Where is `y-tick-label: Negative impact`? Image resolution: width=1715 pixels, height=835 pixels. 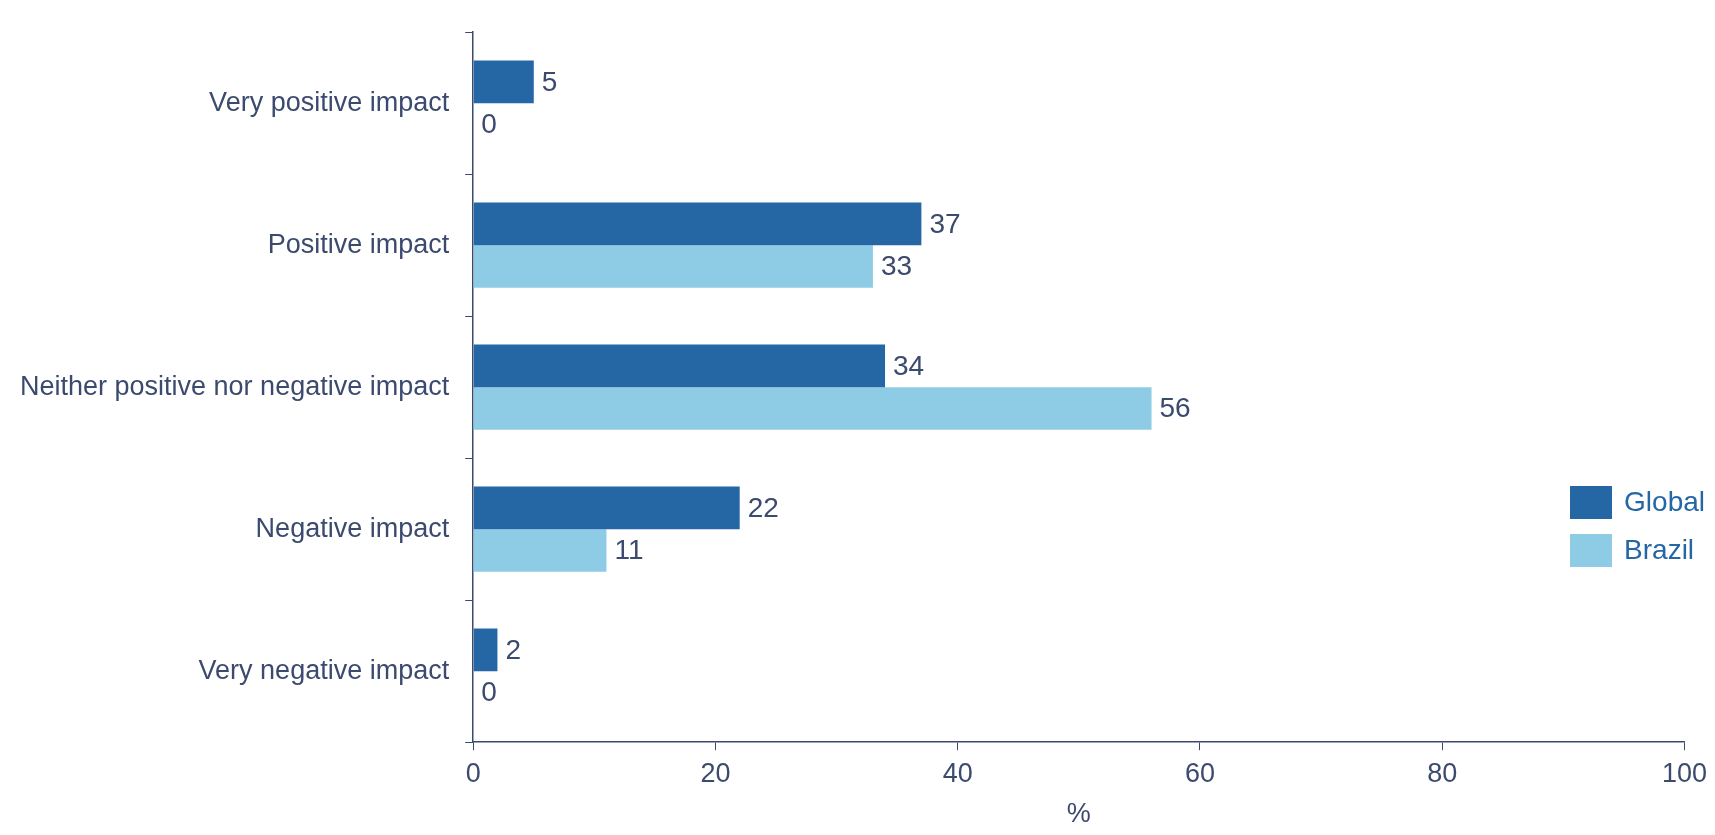
y-tick-label: Negative impact is located at coordinates (352, 527).